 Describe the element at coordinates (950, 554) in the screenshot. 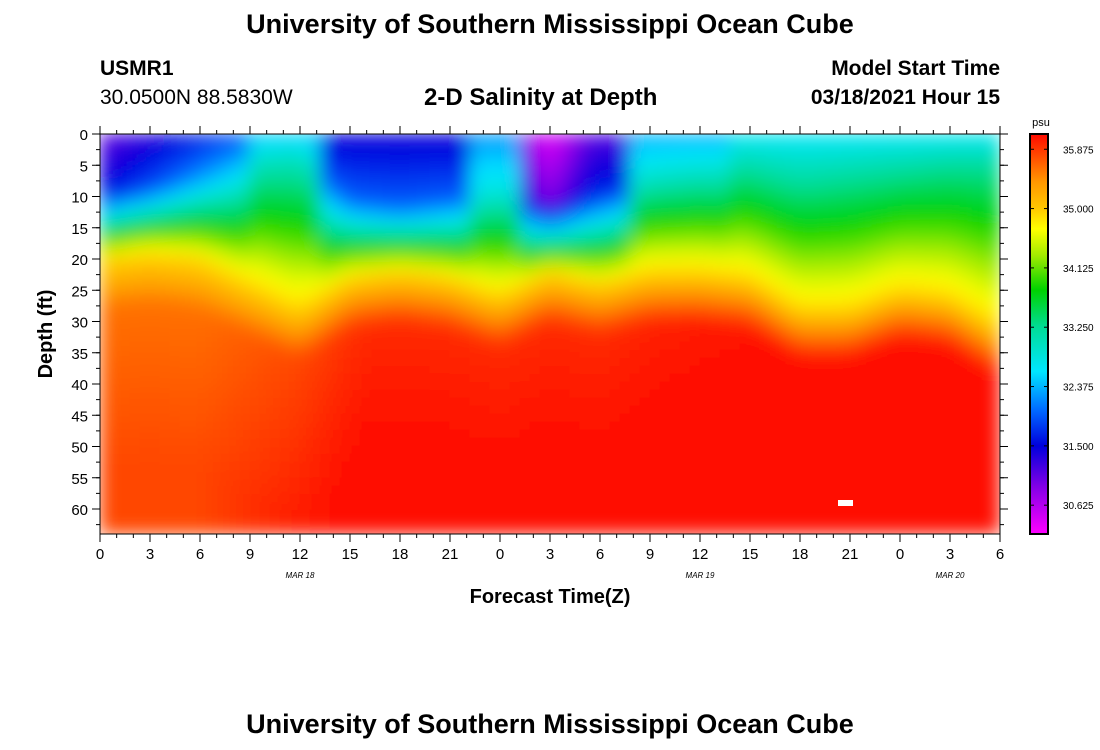

I see `x-tick-label: 3` at that location.